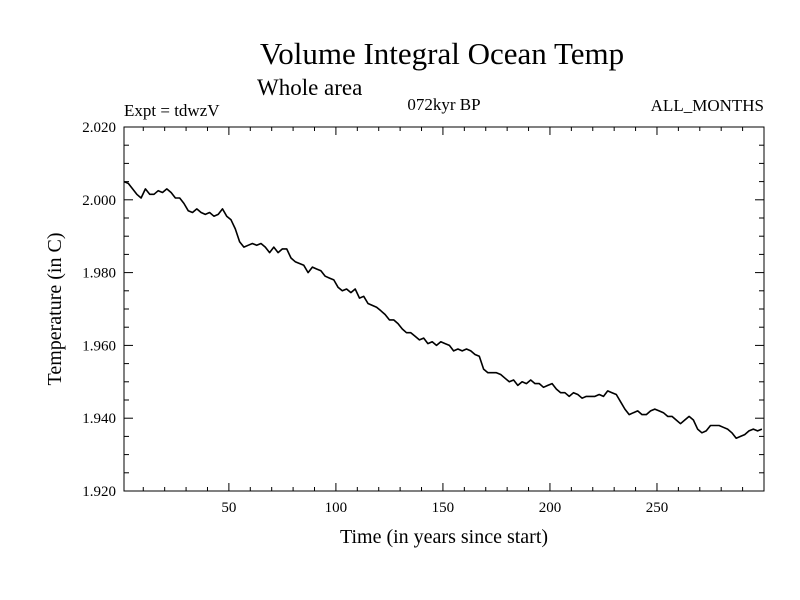 The height and width of the screenshot is (600, 800). Describe the element at coordinates (55, 309) in the screenshot. I see `y-axis-label: Temperature (in C)` at that location.